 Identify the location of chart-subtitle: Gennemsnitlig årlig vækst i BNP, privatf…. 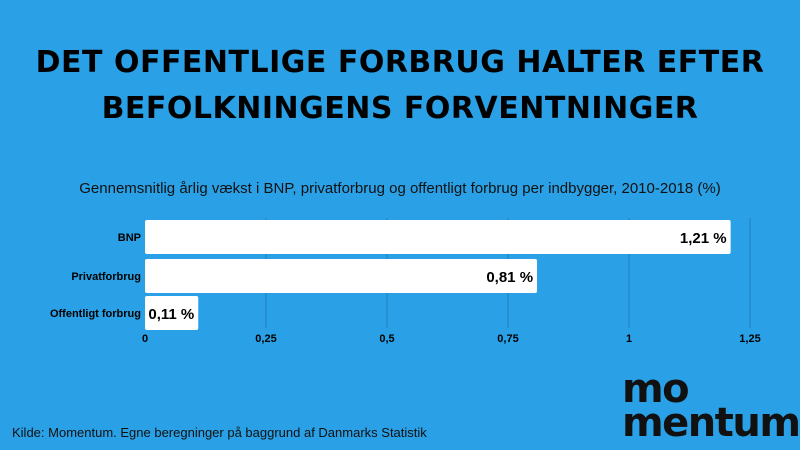
(400, 188).